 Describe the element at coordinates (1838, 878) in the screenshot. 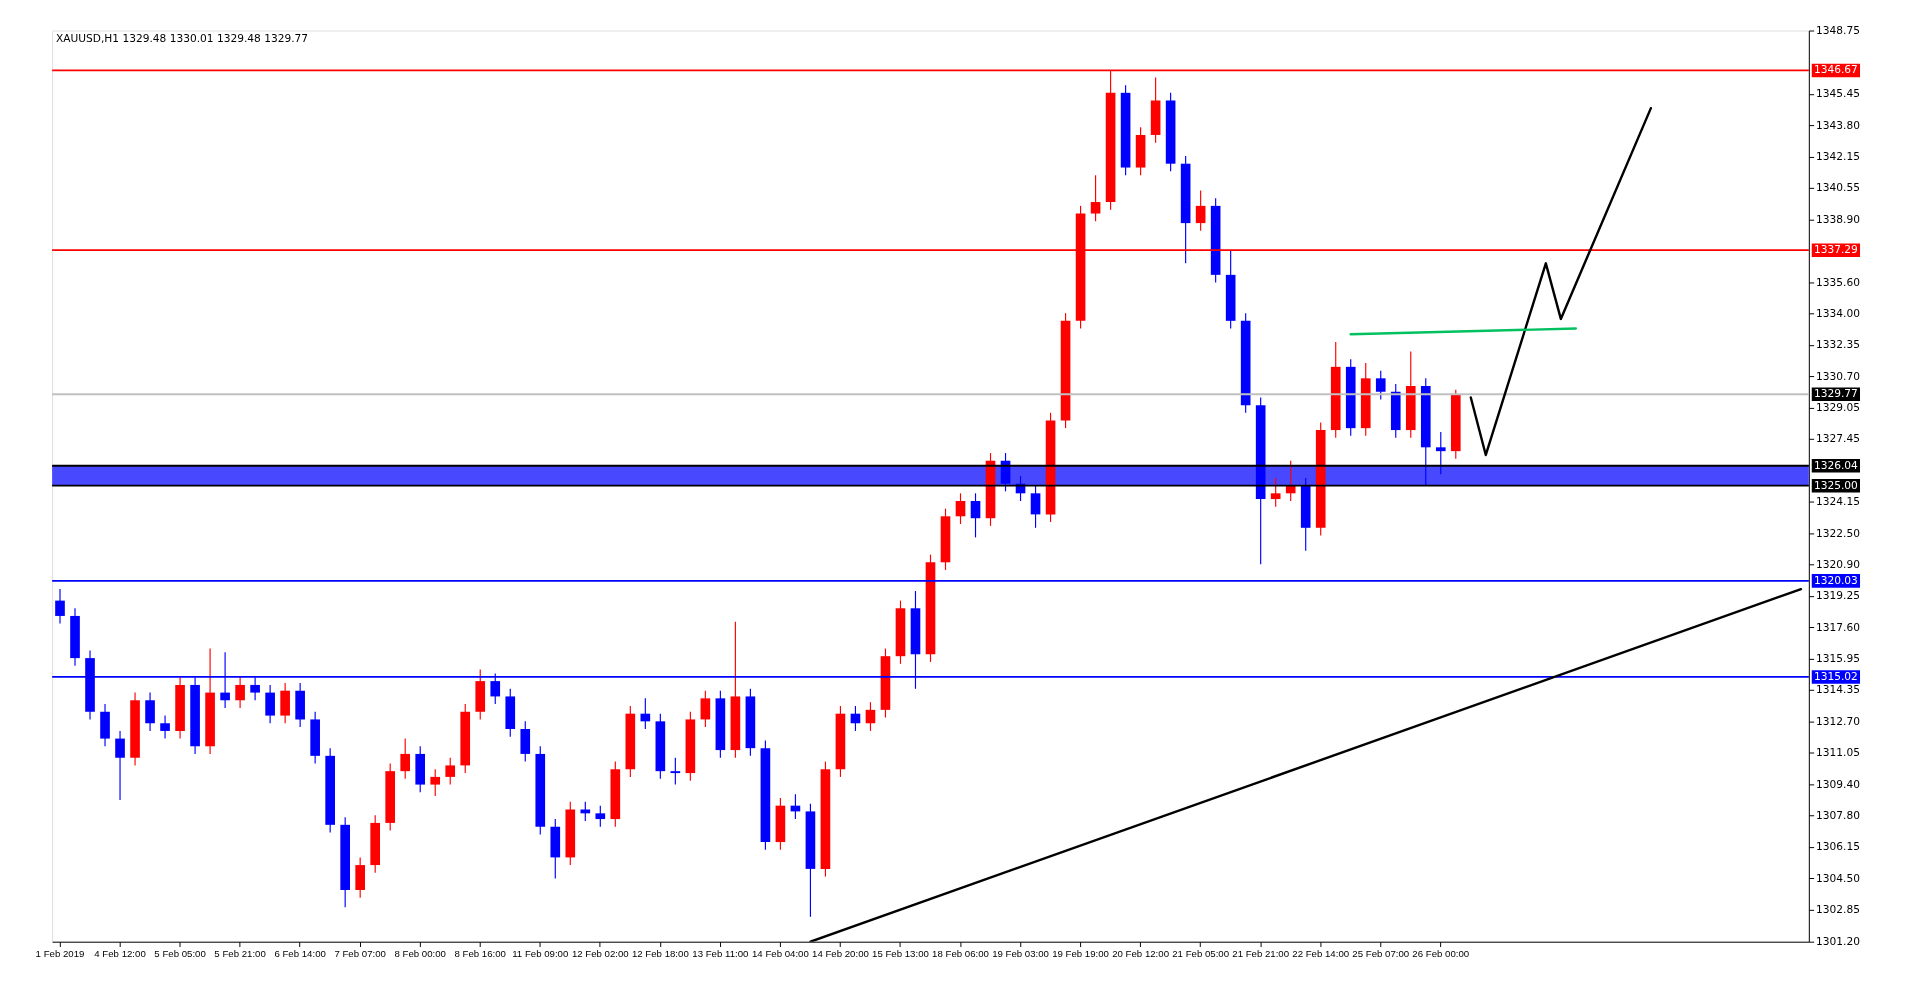

I see `y-tick-label: 1304.50` at that location.